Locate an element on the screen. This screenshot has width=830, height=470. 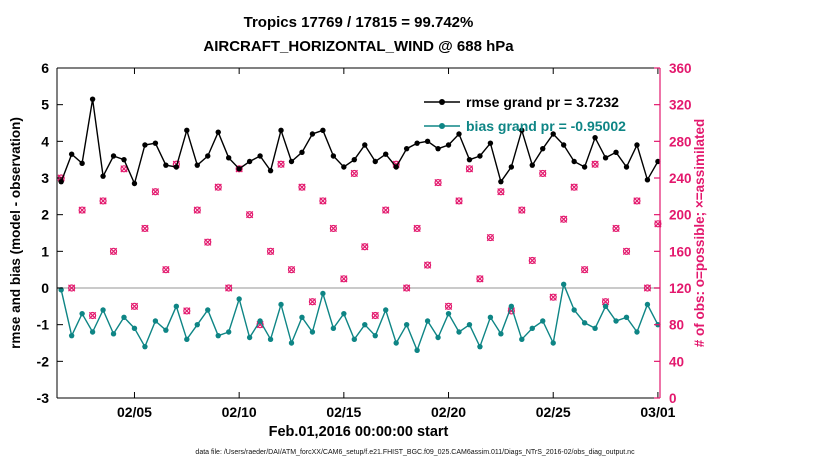
svg-text: -2 is located at coordinates (43, 361).